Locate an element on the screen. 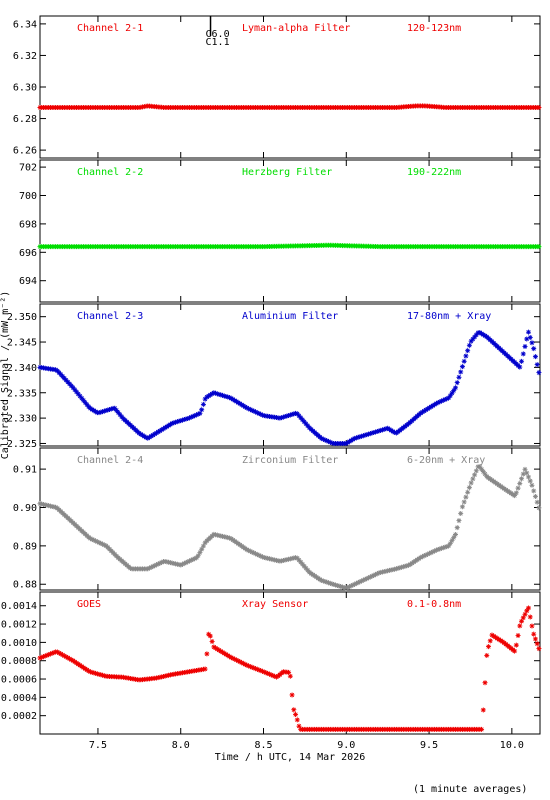 This screenshot has height=800, width=550. y-tick-label: 2.350 is located at coordinates (22, 317).